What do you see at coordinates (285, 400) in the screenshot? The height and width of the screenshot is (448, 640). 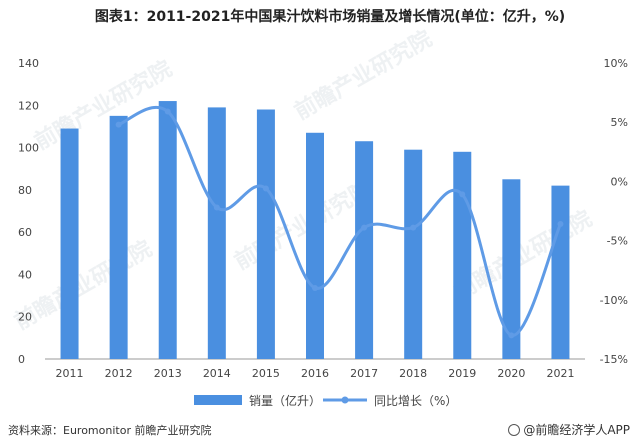 I see `legend-bar-label: 销量（亿升）` at bounding box center [285, 400].